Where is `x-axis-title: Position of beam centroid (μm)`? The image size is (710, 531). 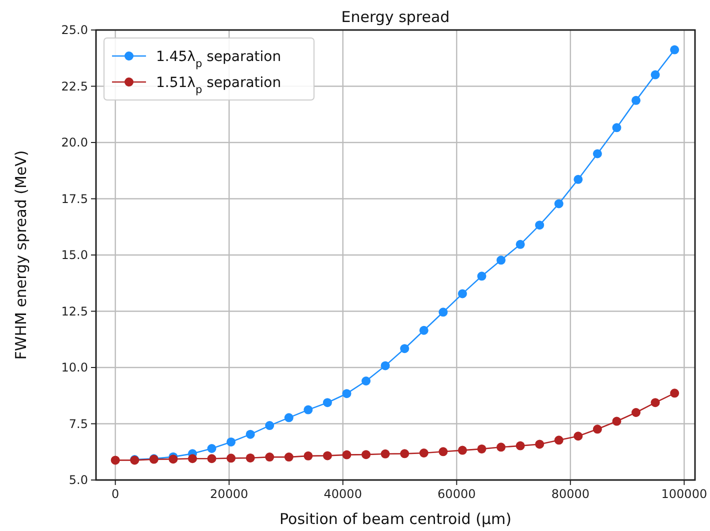 x-axis-title: Position of beam centroid (μm) is located at coordinates (396, 519).